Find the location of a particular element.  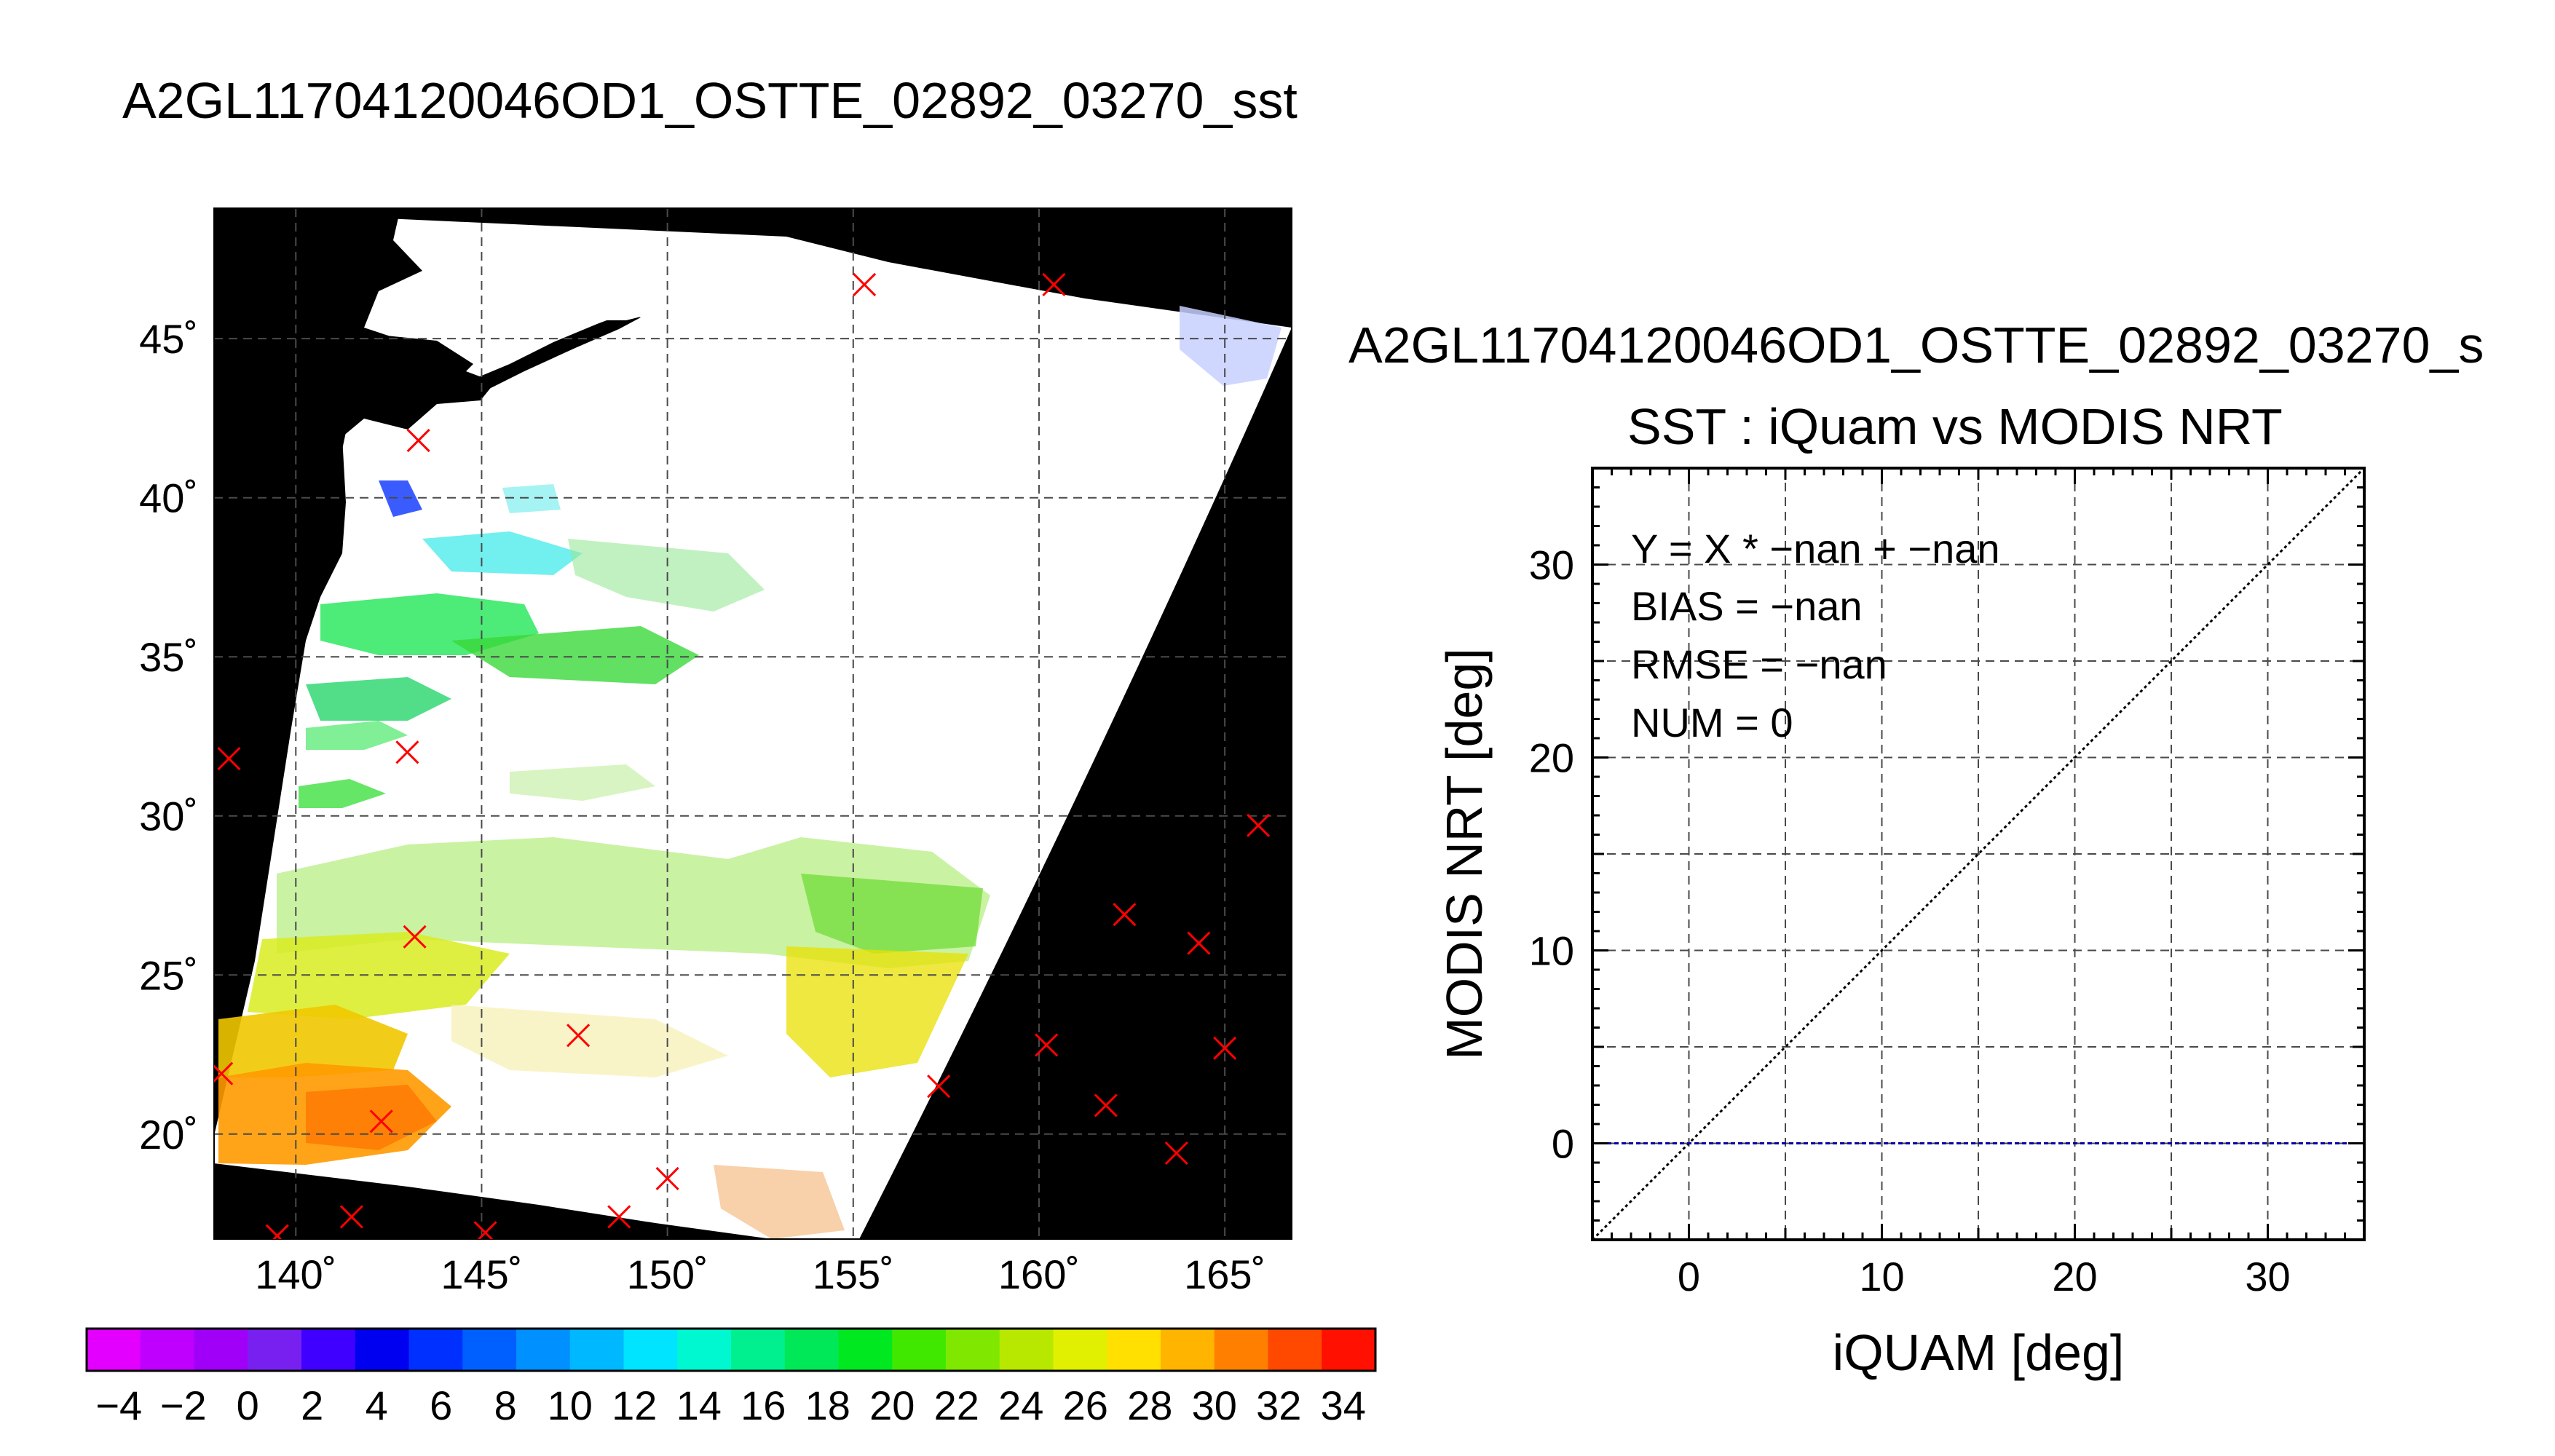

colorbar-label: 12 is located at coordinates (634, 1405).